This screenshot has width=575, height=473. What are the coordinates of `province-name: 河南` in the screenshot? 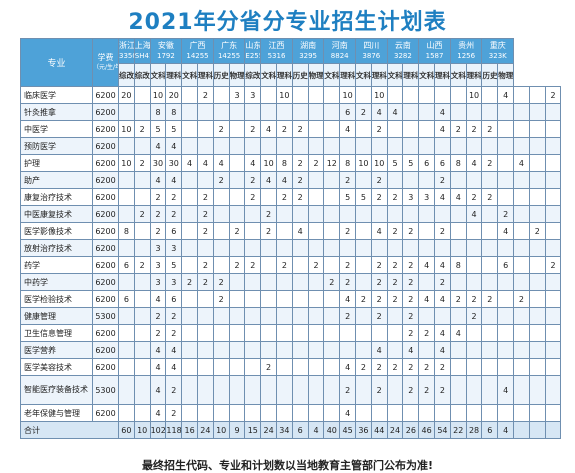 It's located at (339, 45).